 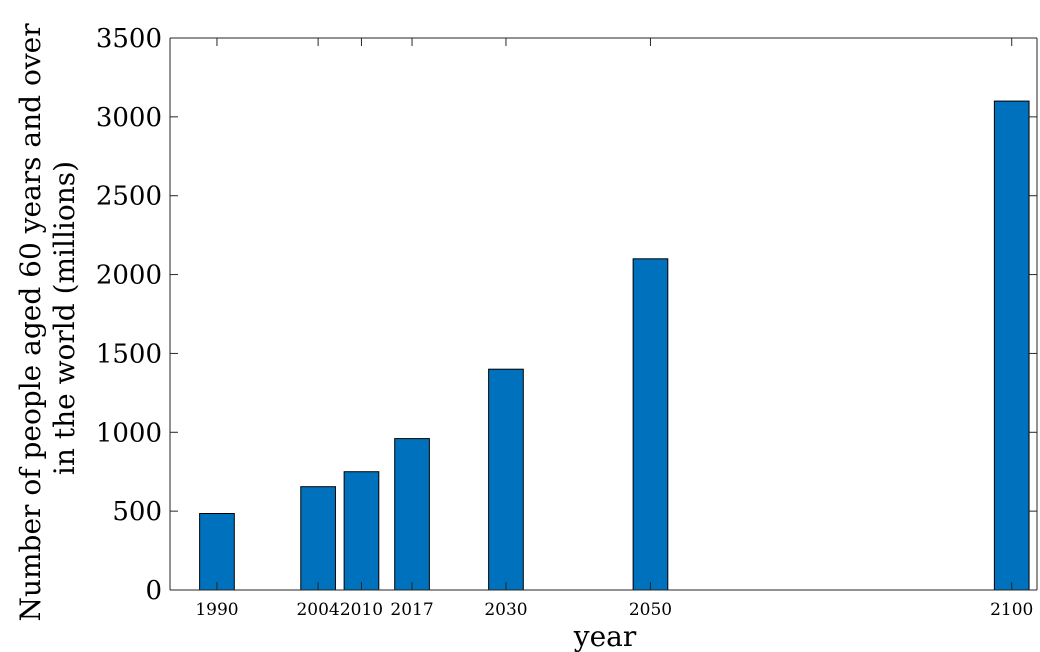 I want to click on bar-2004, so click(x=318, y=538).